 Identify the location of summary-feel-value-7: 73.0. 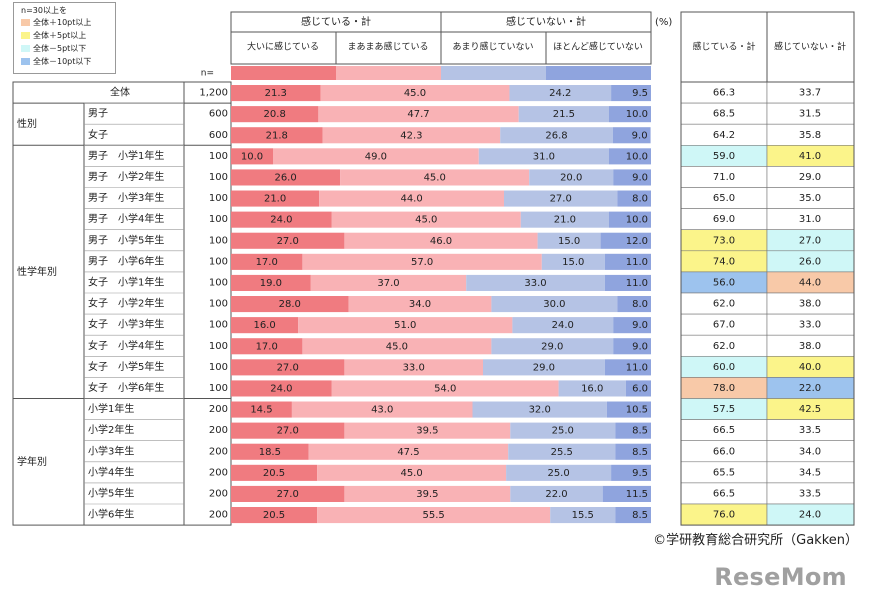
(724, 240).